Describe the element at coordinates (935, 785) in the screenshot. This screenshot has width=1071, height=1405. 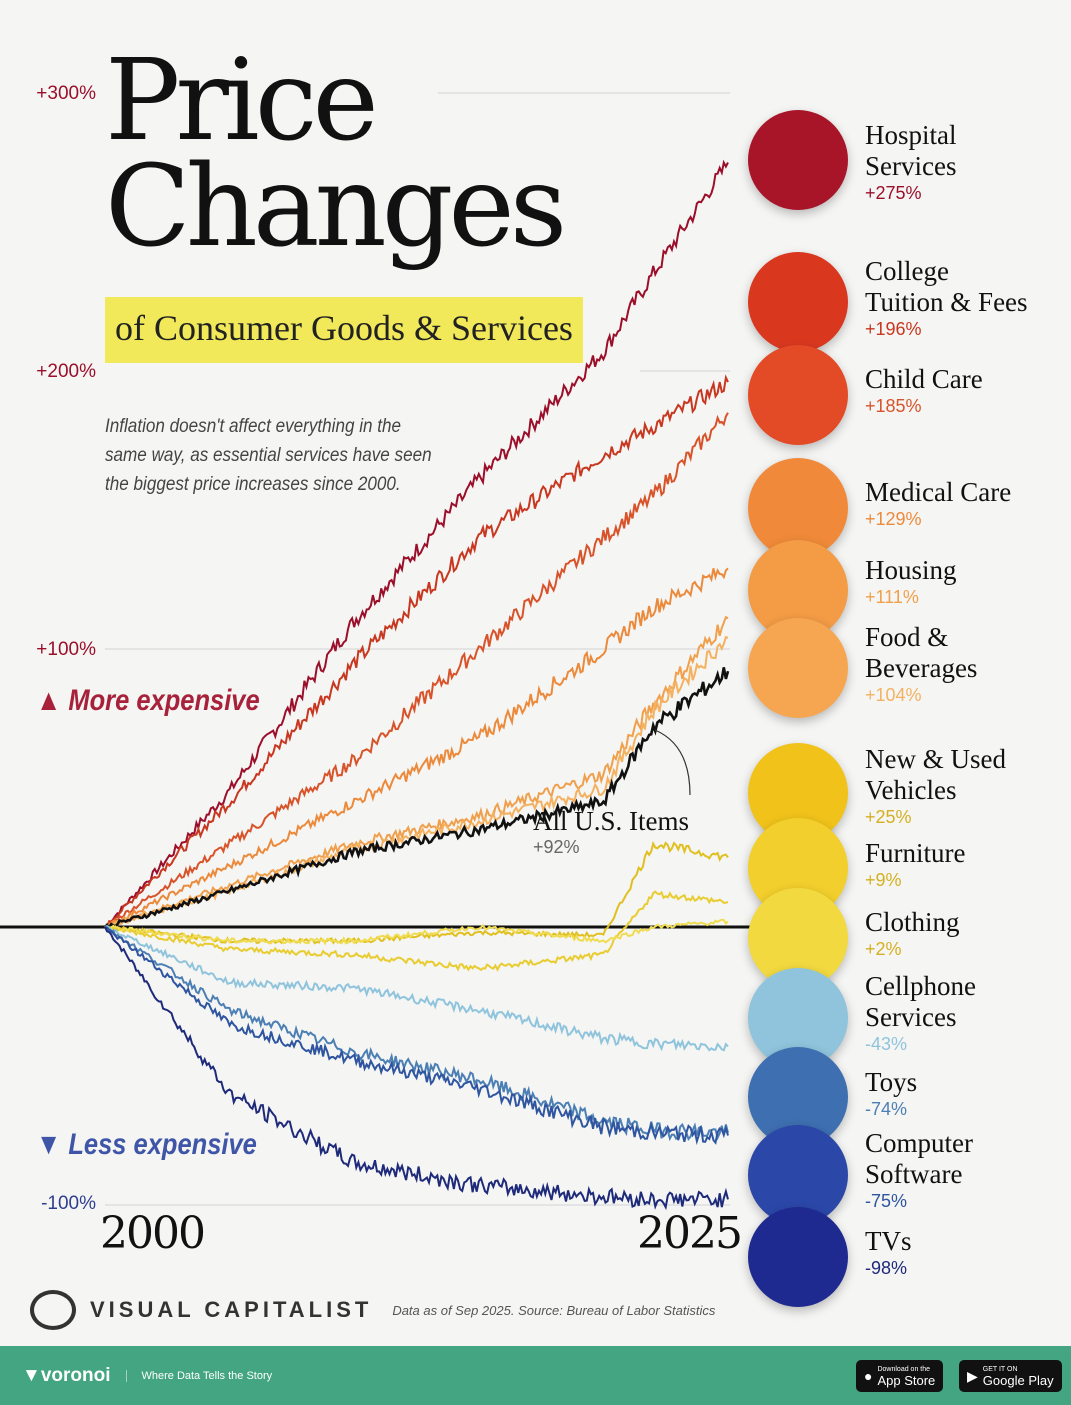
I see `legend-label: New & Used Vehicles +25%` at that location.